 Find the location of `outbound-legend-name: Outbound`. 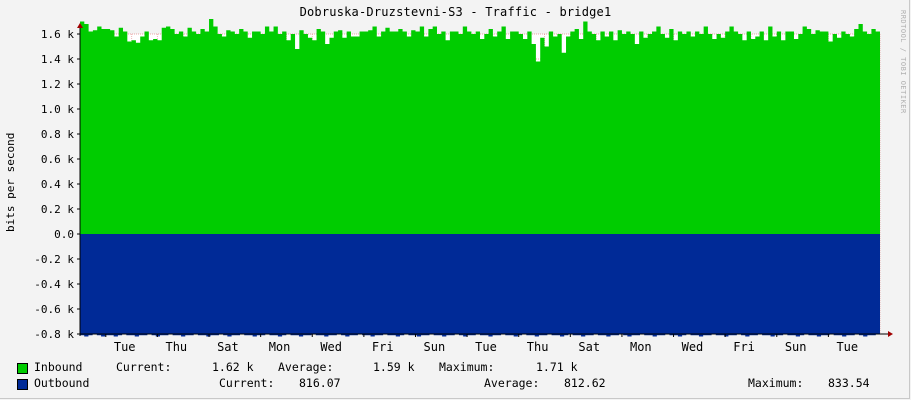

outbound-legend-name: Outbound is located at coordinates (62, 383).